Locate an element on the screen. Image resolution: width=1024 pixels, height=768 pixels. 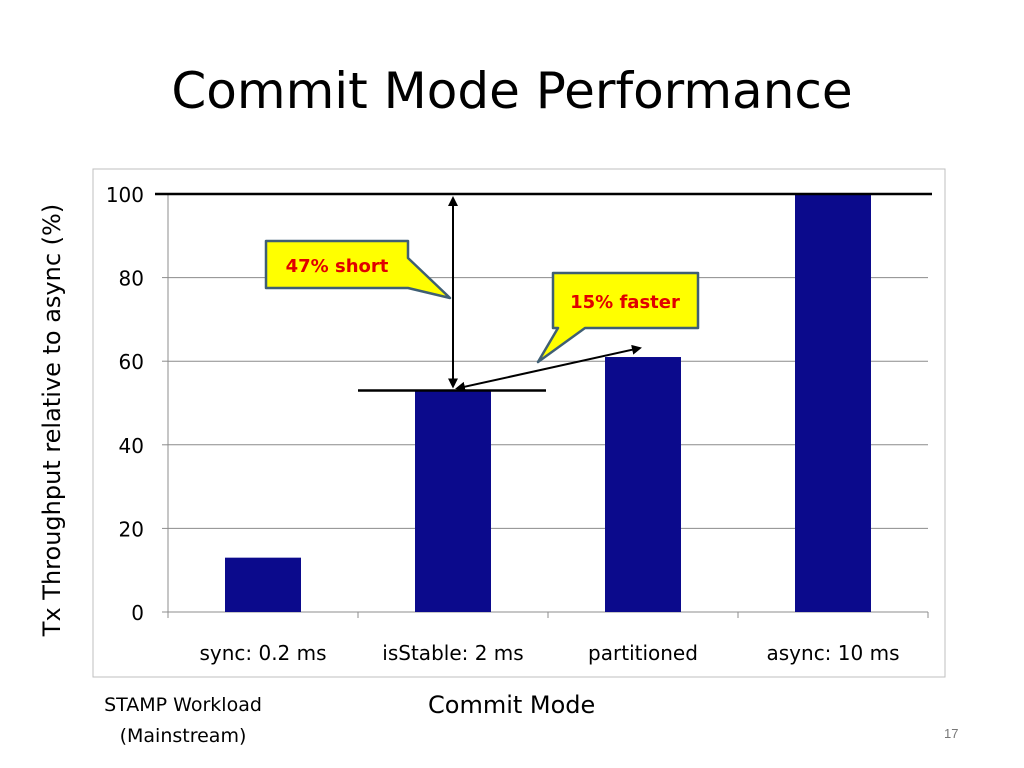
y-tick-label: 20 is located at coordinates (131, 529).